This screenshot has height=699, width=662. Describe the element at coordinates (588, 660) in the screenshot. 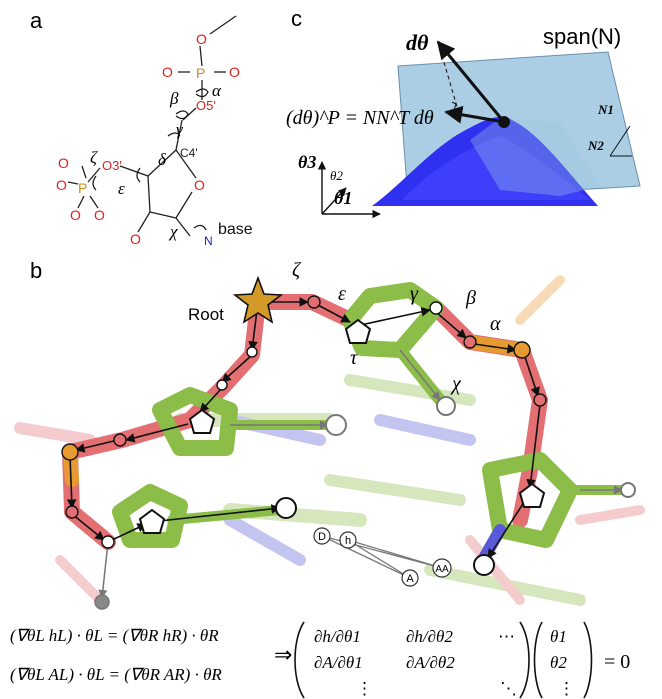

I see `vector-right-paren` at that location.